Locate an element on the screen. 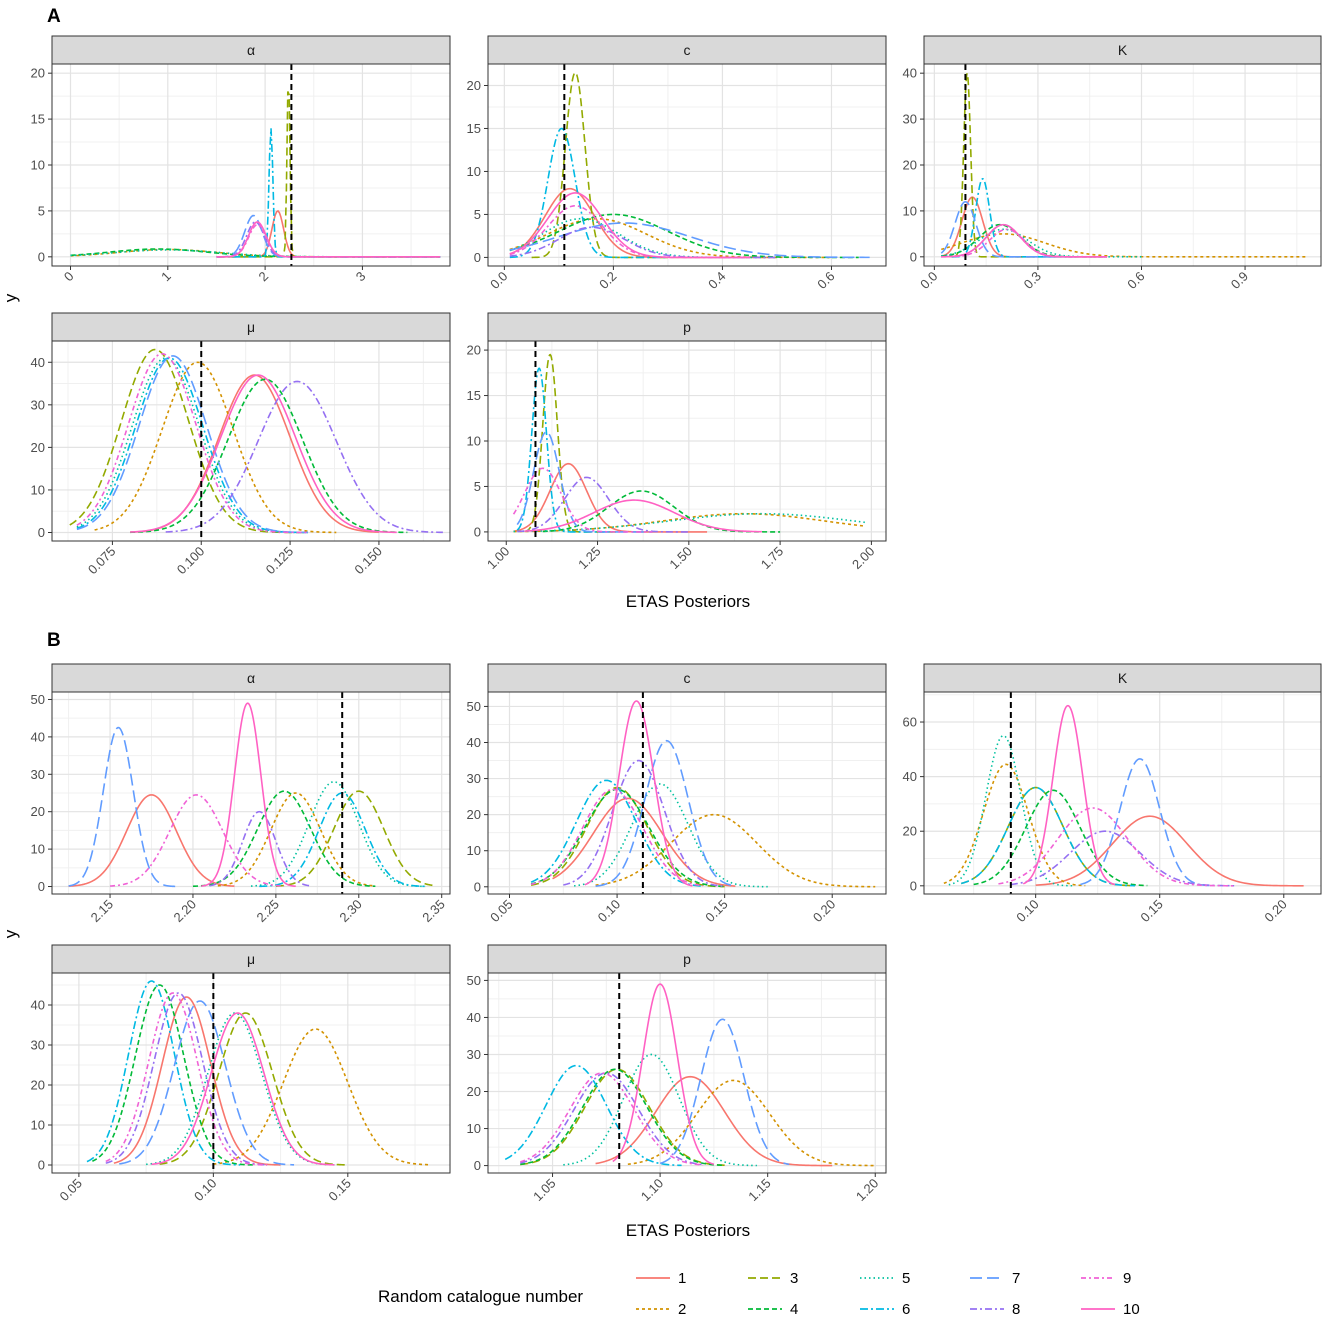 Image resolution: width=1325 pixels, height=1319 pixels. facet-strip-label: α is located at coordinates (251, 50).